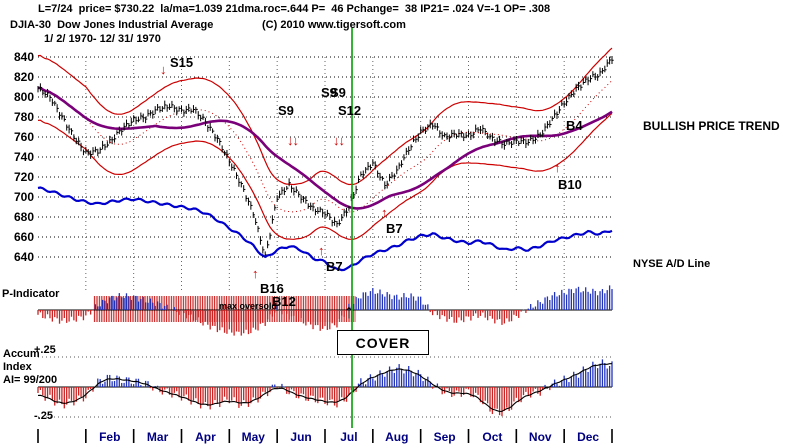 This screenshot has width=800, height=448. What do you see at coordinates (325, 229) in the screenshot?
I see `ad-line` at bounding box center [325, 229].